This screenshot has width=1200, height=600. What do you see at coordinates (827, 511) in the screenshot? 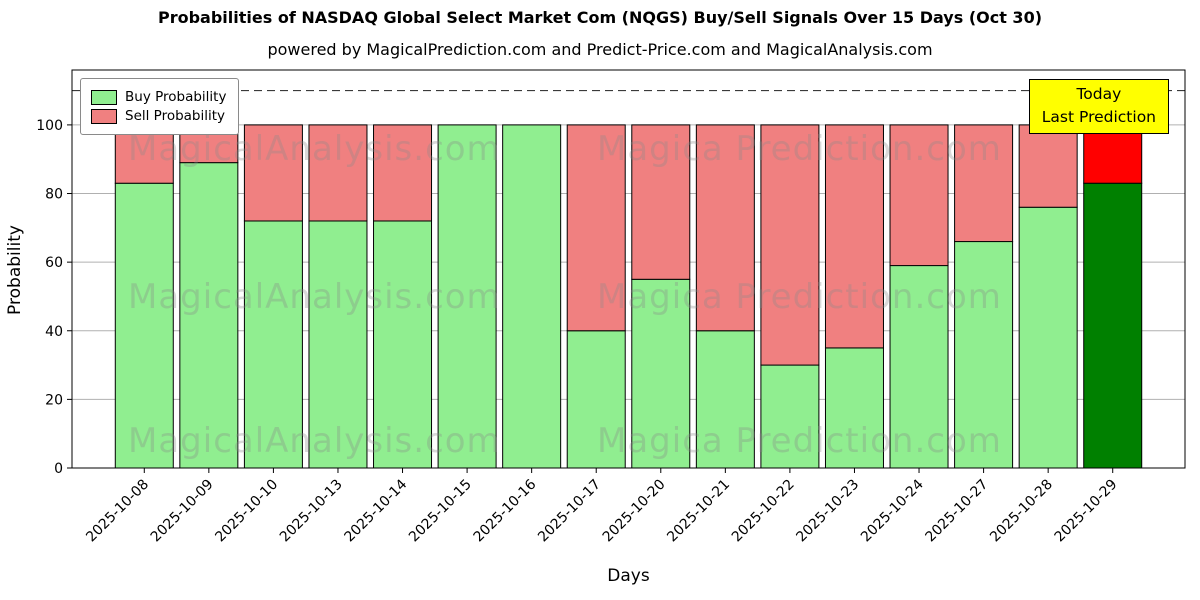
I see `x-tick-label: 2025-10-23` at bounding box center [827, 511].